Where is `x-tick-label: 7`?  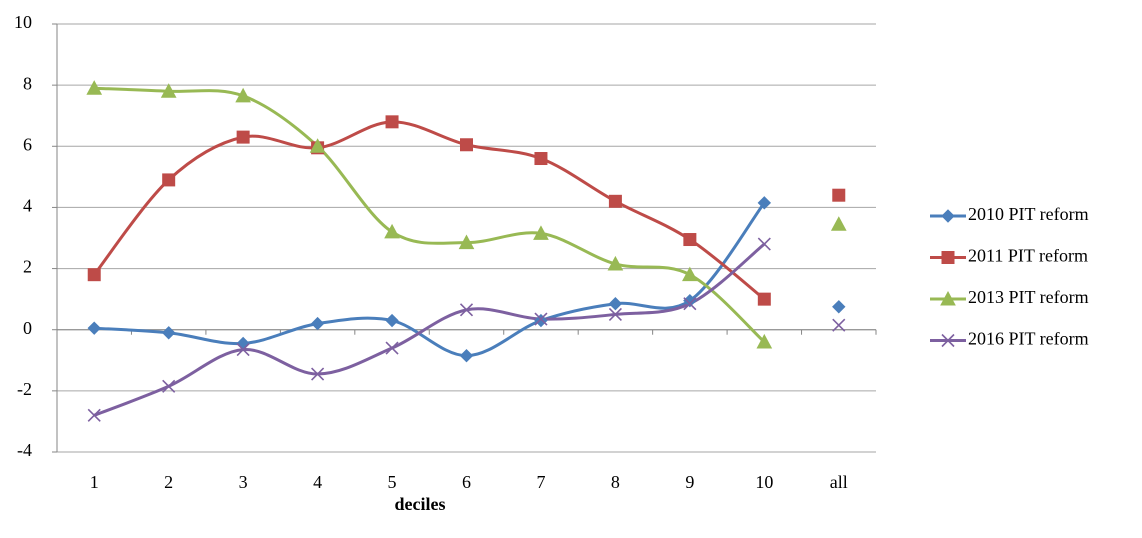 x-tick-label: 7 is located at coordinates (540, 482).